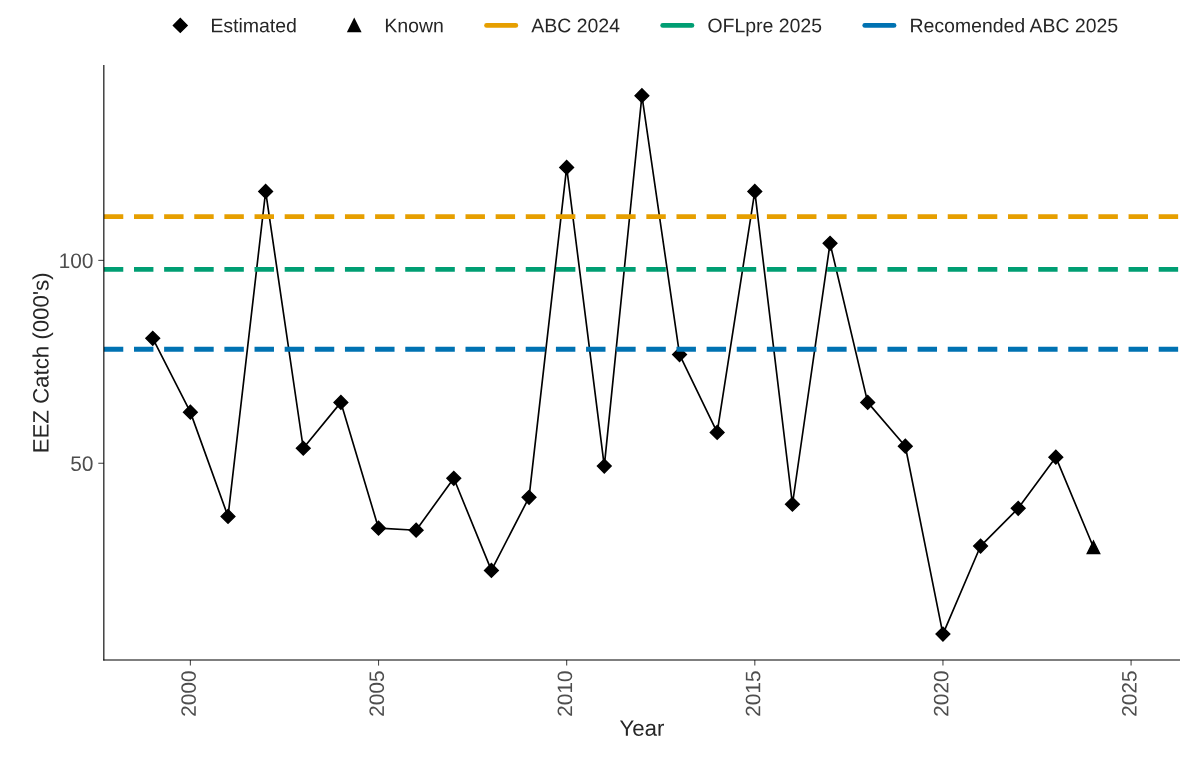  Describe the element at coordinates (43, 362) in the screenshot. I see `y-axis-title: EEZ Catch (000's)` at that location.